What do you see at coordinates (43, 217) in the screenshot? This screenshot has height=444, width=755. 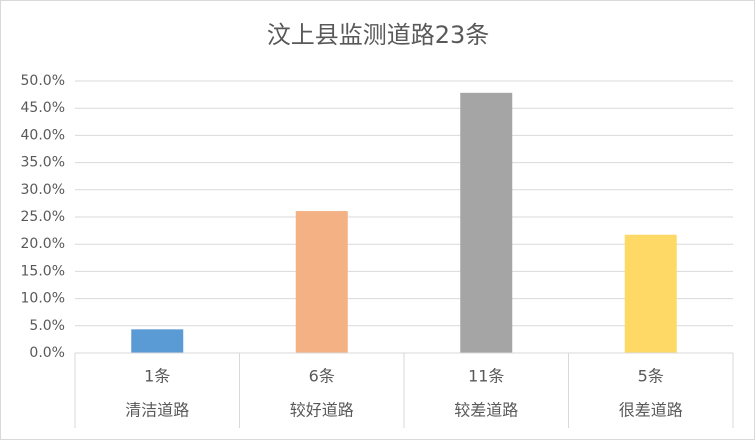 I see `y-tick-label: 25.0%` at bounding box center [43, 217].